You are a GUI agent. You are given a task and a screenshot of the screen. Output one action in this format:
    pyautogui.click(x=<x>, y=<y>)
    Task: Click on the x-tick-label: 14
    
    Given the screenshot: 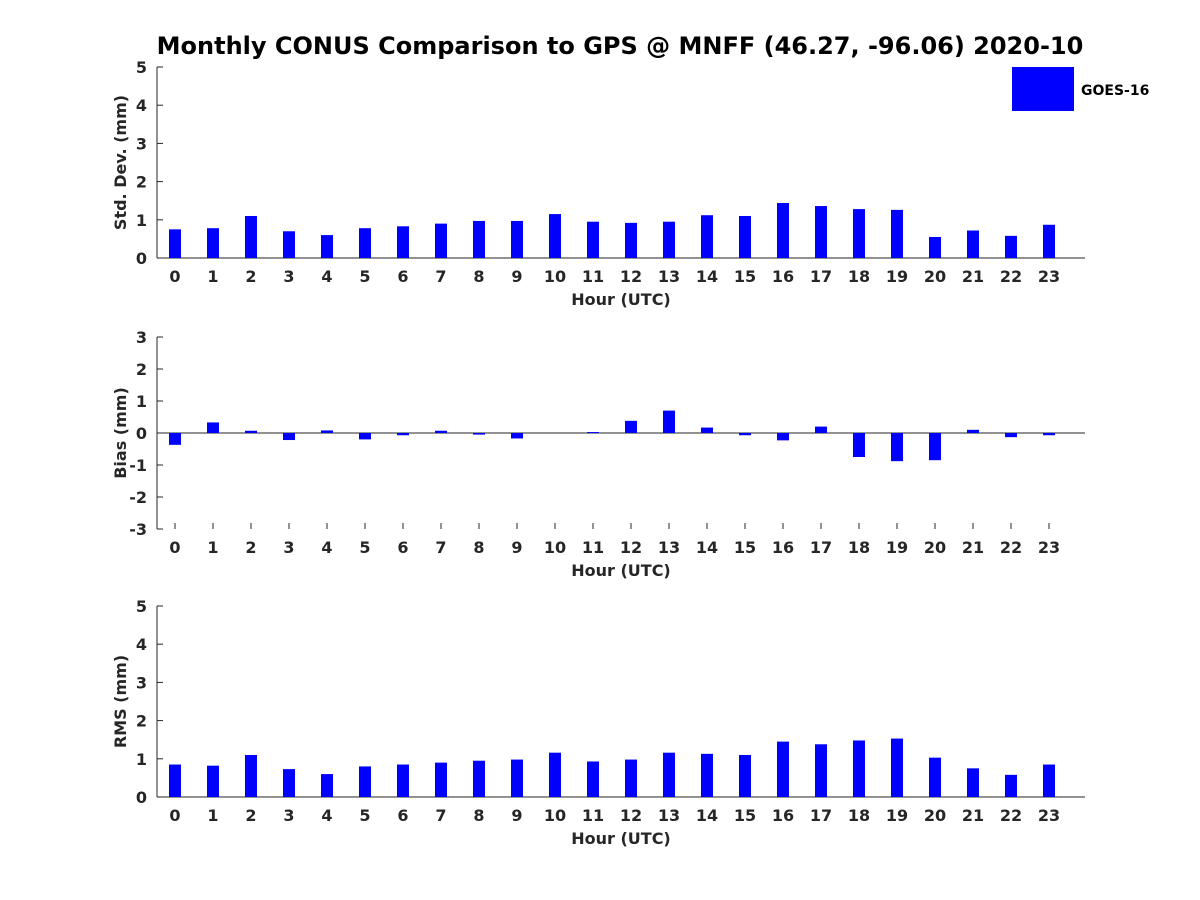 What is the action you would take?
    pyautogui.click(x=707, y=276)
    